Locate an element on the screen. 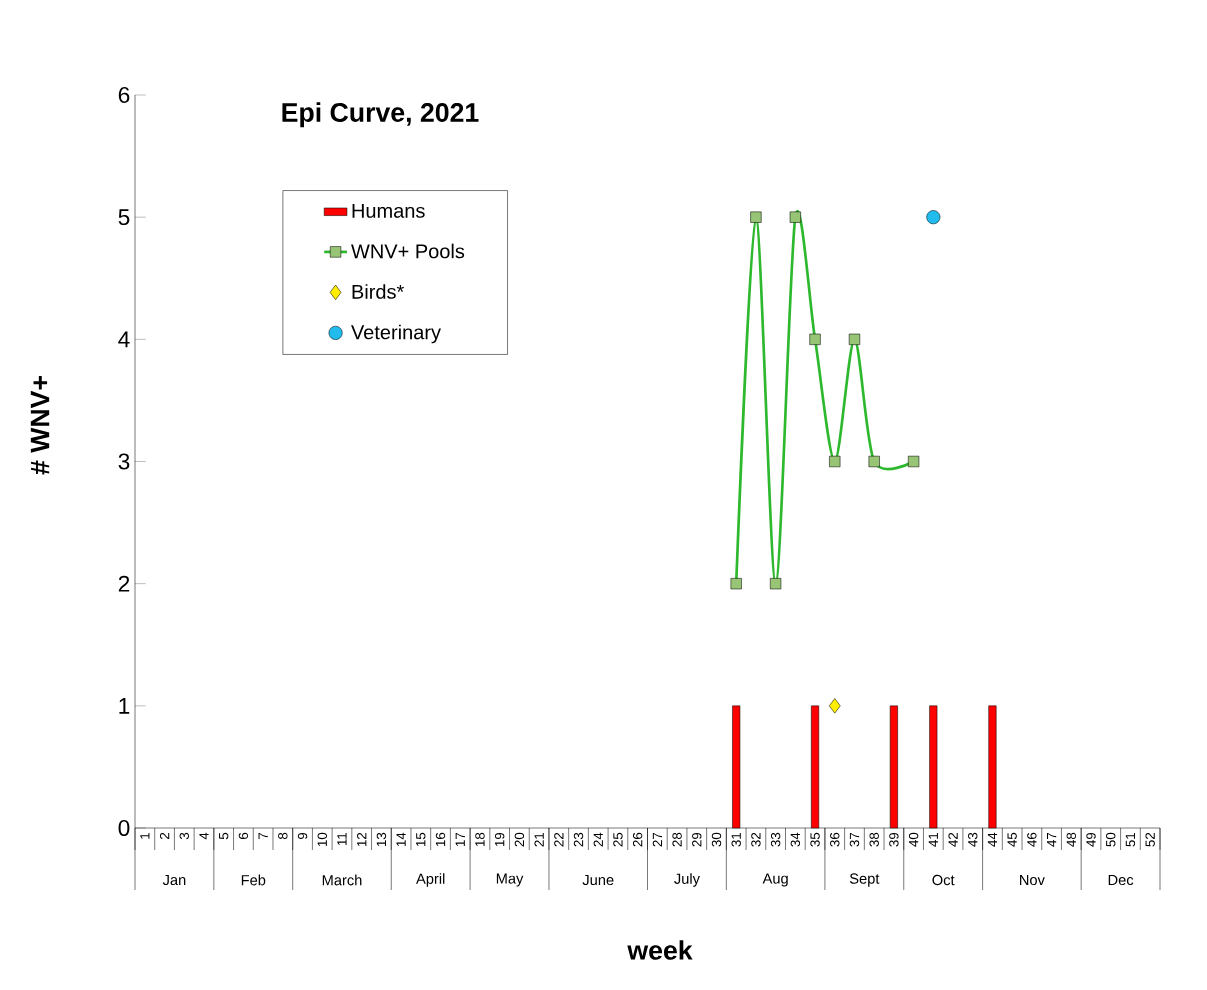  x-tick-label: 6 is located at coordinates (243, 836).